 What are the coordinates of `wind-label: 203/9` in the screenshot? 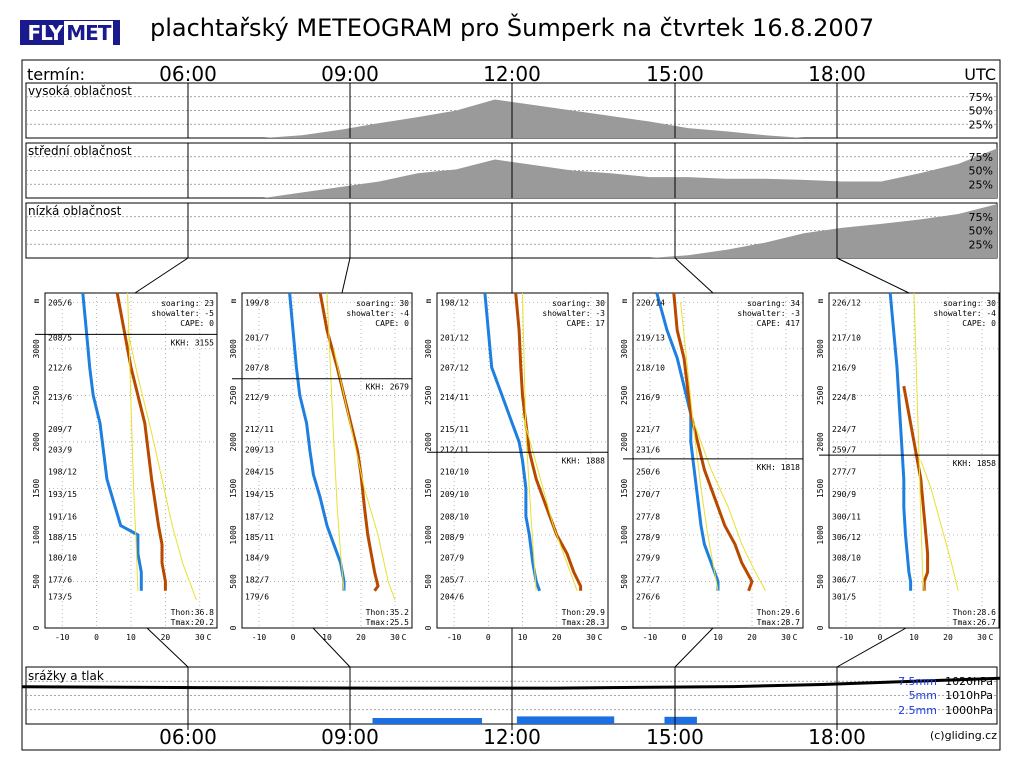 It's located at (60, 449).